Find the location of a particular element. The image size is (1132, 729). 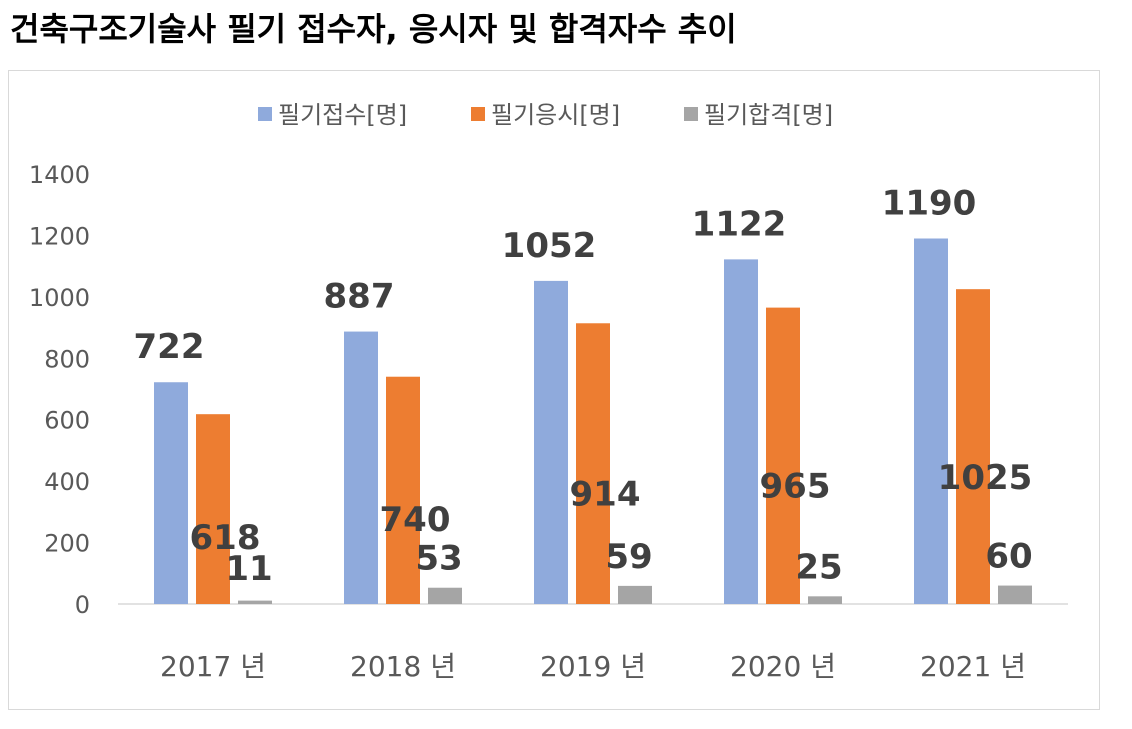

data-label: 740 is located at coordinates (415, 520).